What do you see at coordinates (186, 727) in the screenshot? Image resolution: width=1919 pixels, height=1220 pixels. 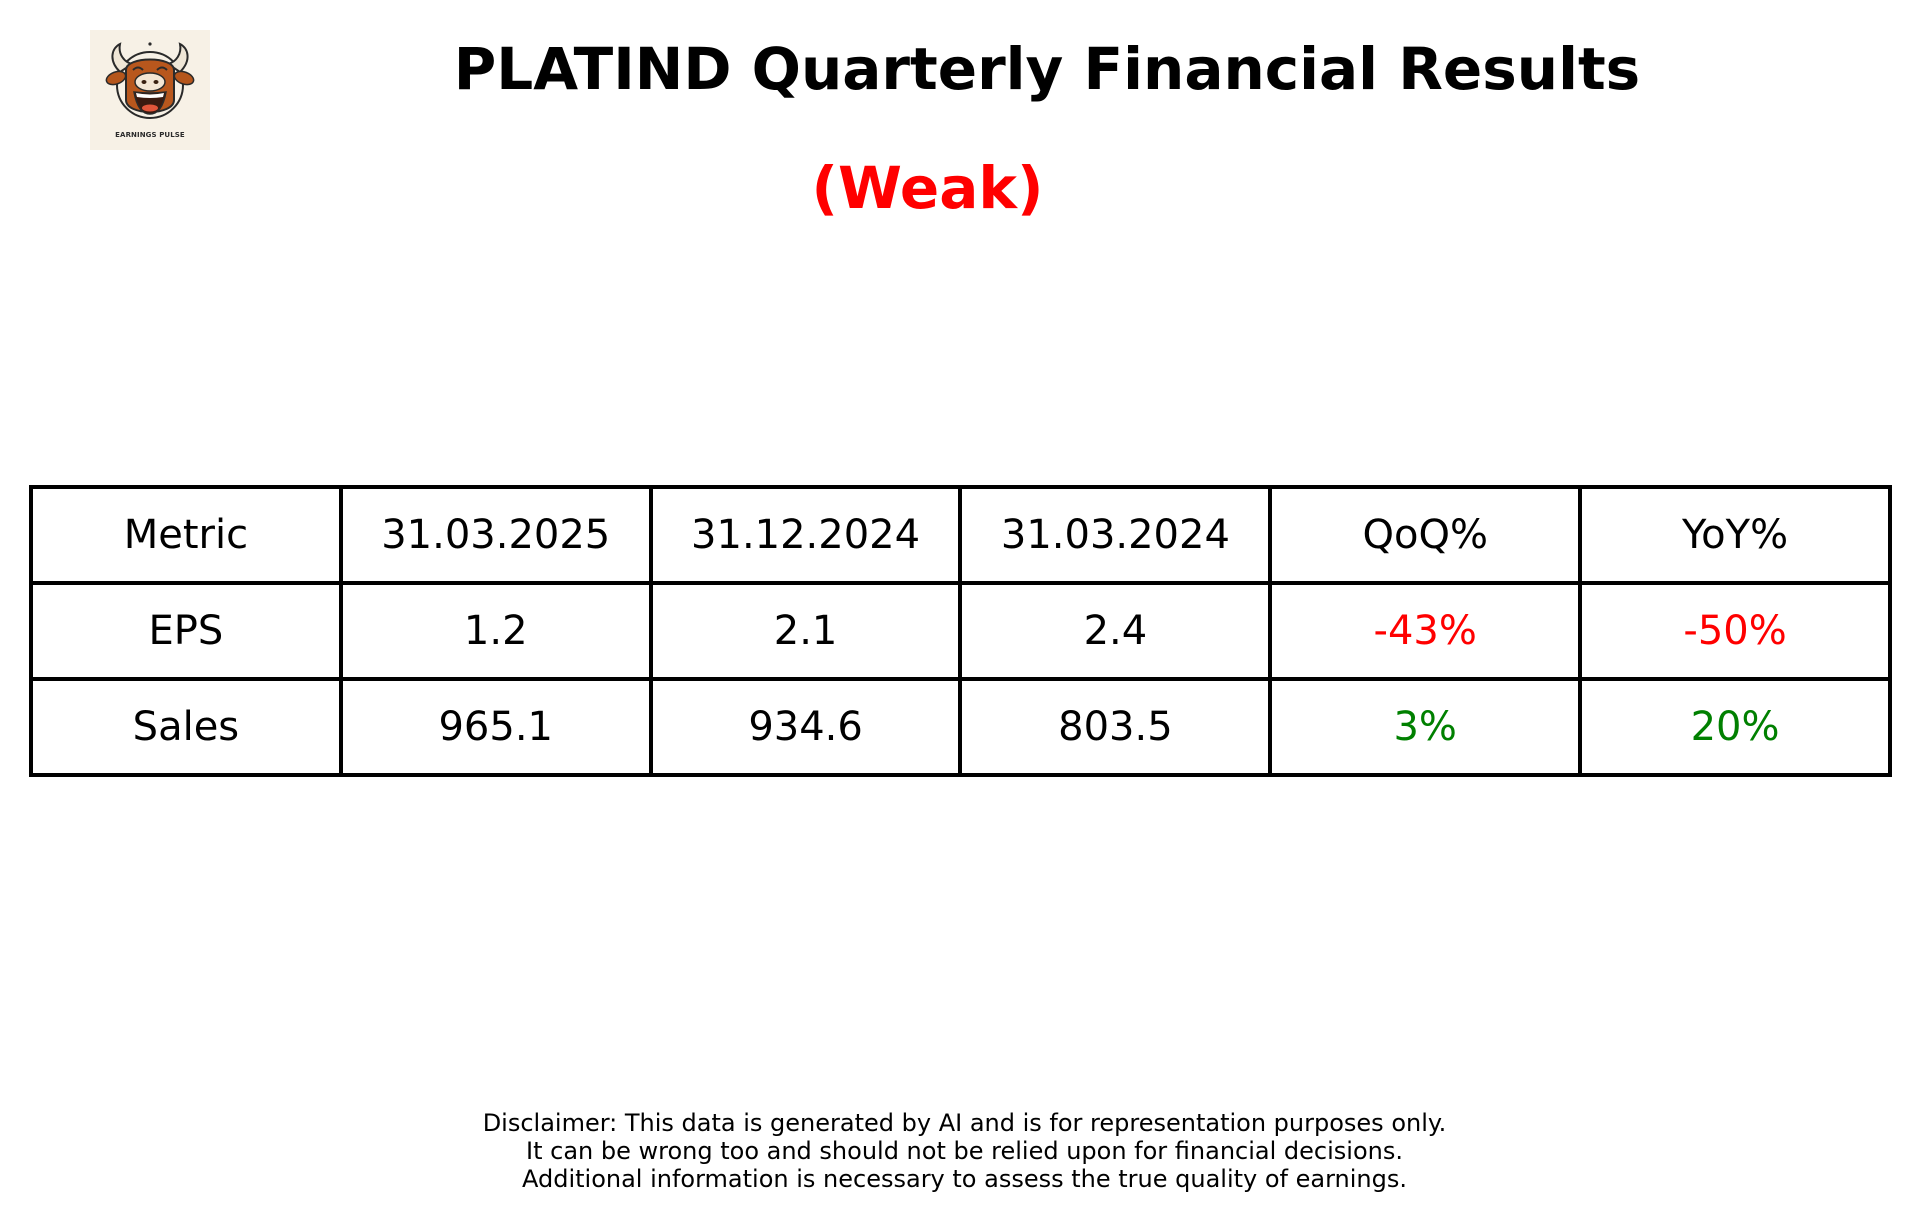 I see `metric-label: Sales` at bounding box center [186, 727].